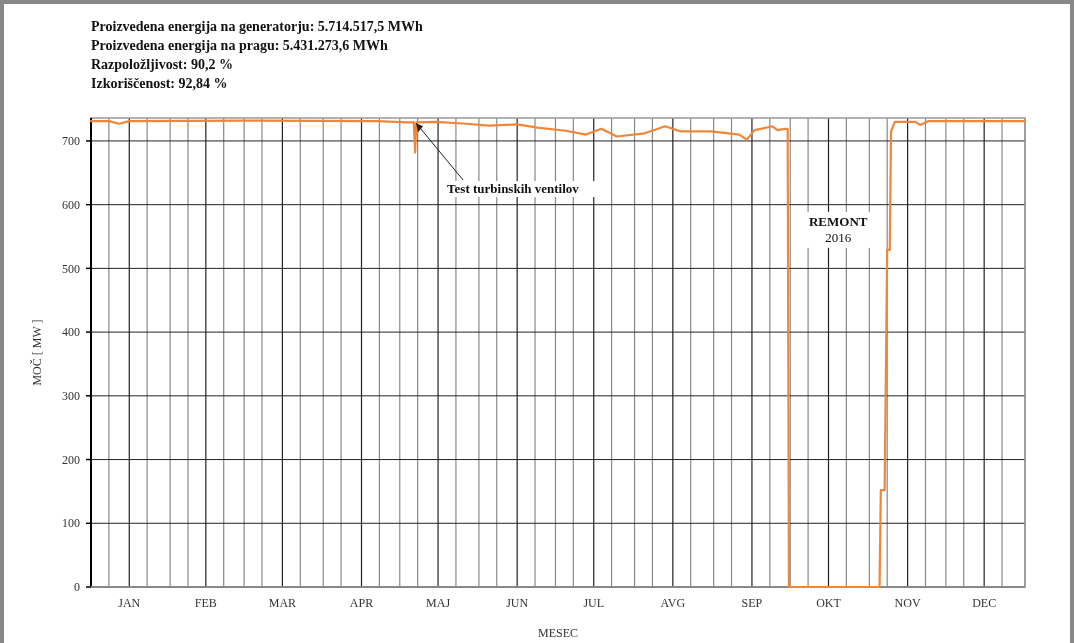 This screenshot has width=1074, height=643. What do you see at coordinates (513, 188) in the screenshot?
I see `annotation: Test turbinskih ventilov` at bounding box center [513, 188].